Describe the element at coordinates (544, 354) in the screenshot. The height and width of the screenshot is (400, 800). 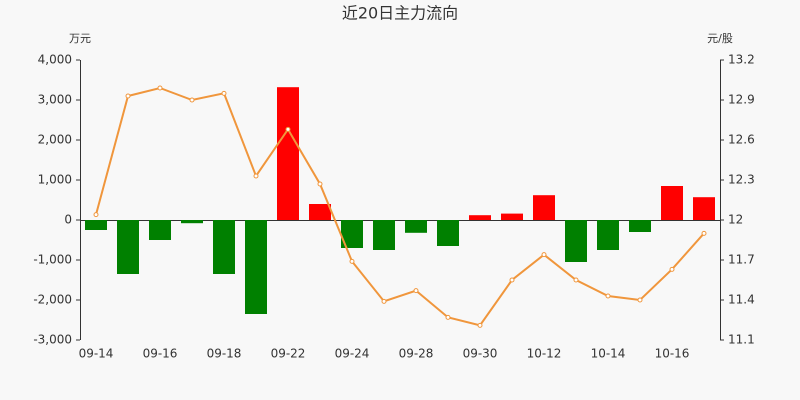
I see `x-tick-label: 10-12` at that location.